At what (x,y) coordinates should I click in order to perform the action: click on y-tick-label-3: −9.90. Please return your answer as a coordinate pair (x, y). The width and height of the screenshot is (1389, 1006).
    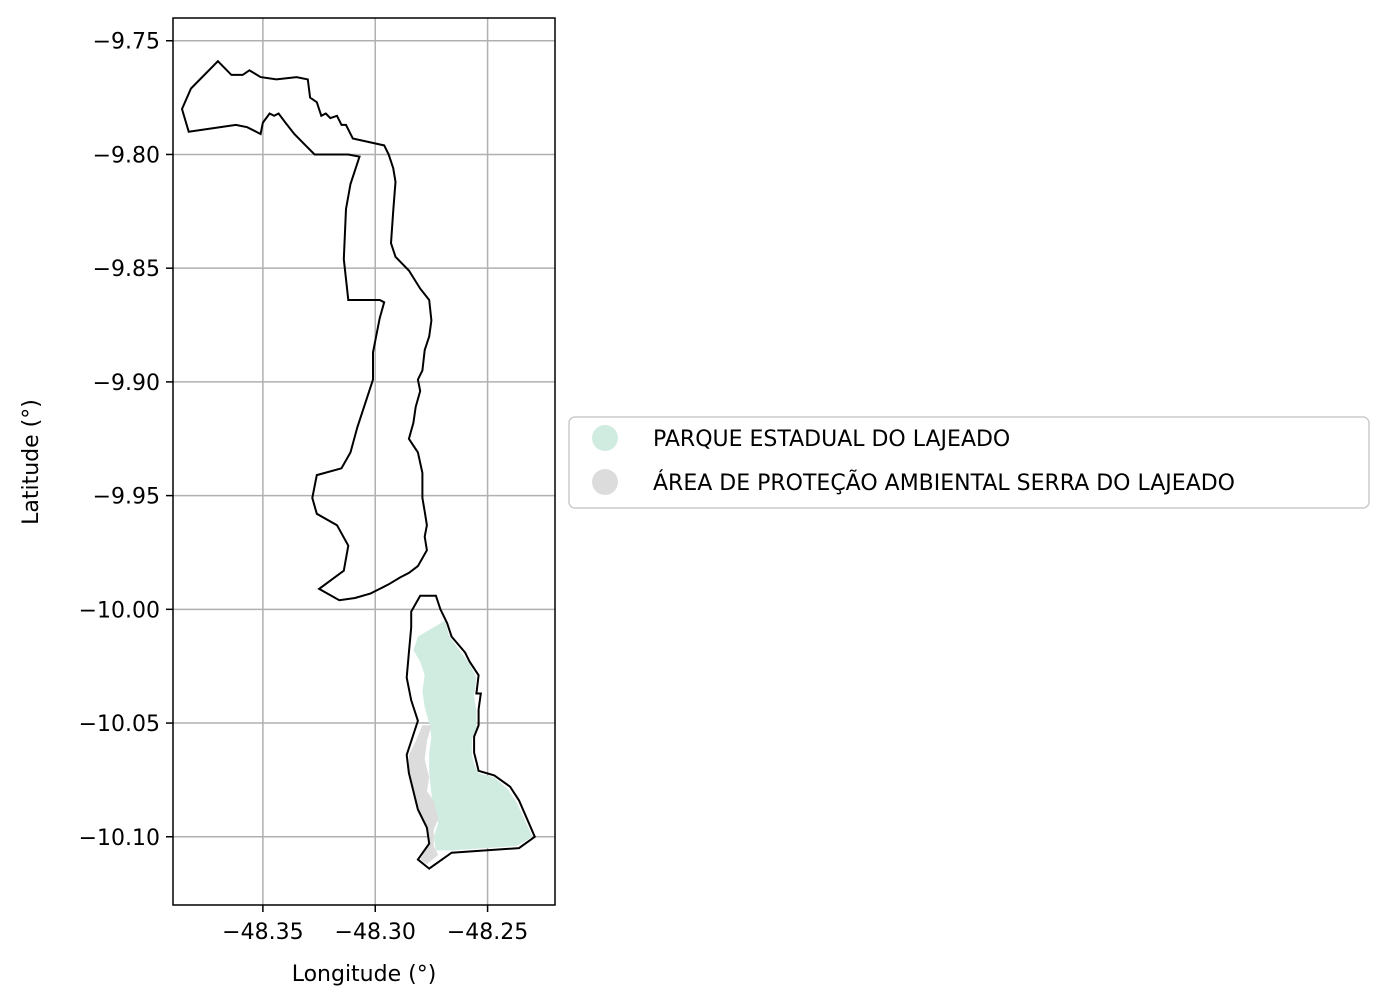
    Looking at the image, I should click on (126, 383).